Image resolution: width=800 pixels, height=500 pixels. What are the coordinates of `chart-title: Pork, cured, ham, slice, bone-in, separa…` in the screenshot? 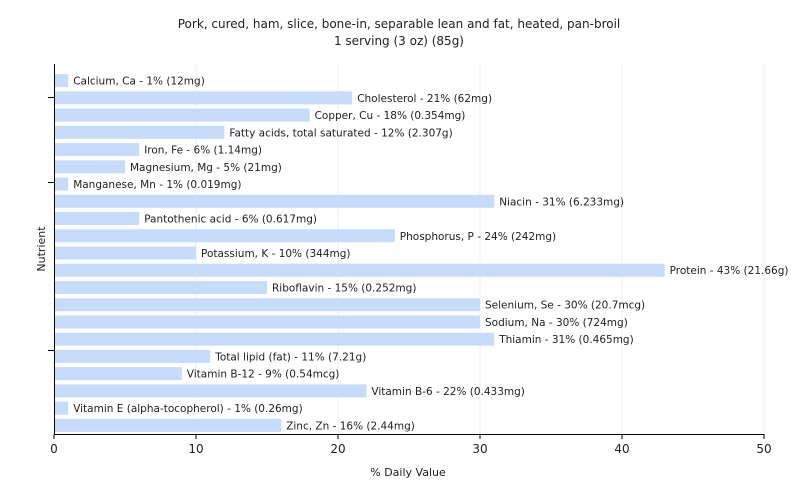 It's located at (399, 24).